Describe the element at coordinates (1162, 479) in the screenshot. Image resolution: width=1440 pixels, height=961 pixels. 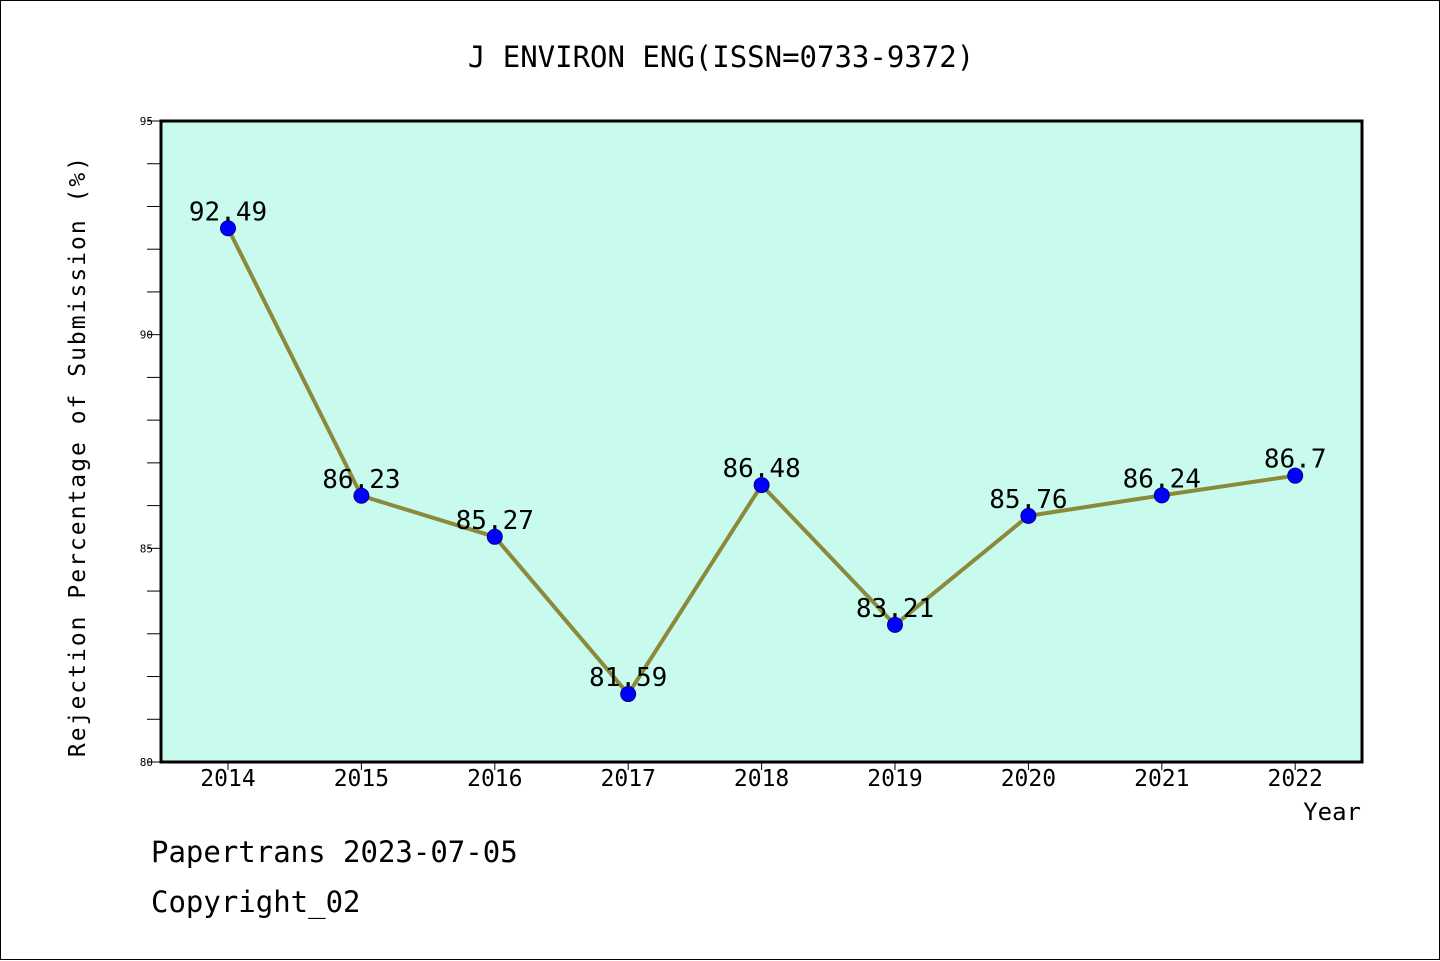
I see `data-label: 86.24` at that location.